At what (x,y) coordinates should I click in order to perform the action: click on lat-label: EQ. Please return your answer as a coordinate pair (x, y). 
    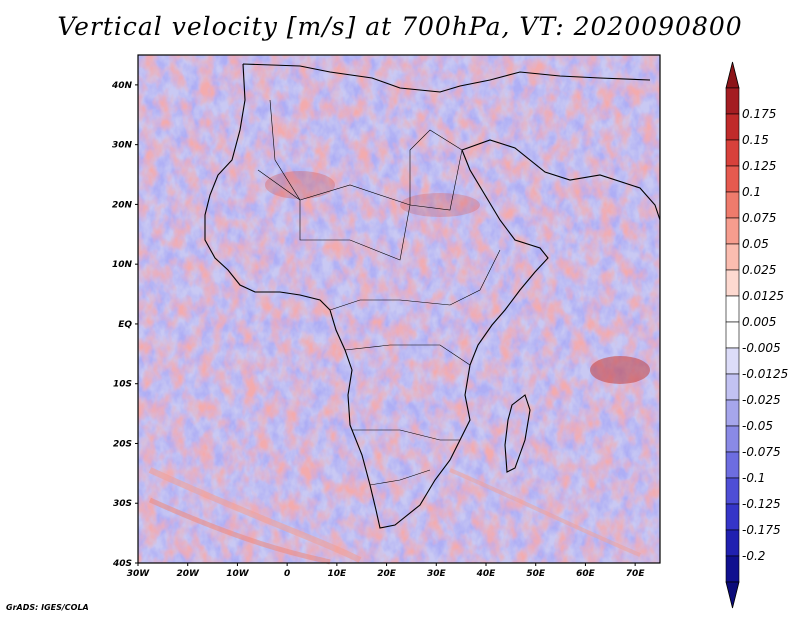
    Looking at the image, I should click on (125, 325).